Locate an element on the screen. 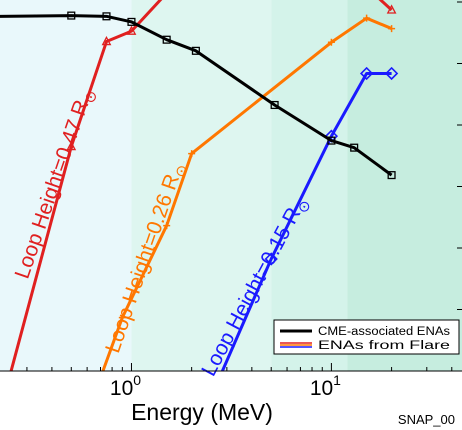 The height and width of the screenshot is (430, 462). legend: CME-associated ENAs ENAs from Flare is located at coordinates (366, 337).